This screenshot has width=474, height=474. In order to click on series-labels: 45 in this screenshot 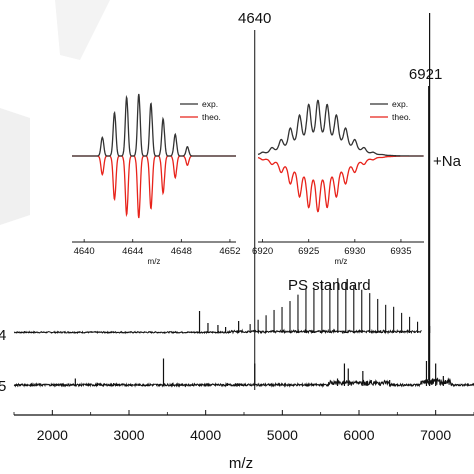, I will do `click(3, 361)`.